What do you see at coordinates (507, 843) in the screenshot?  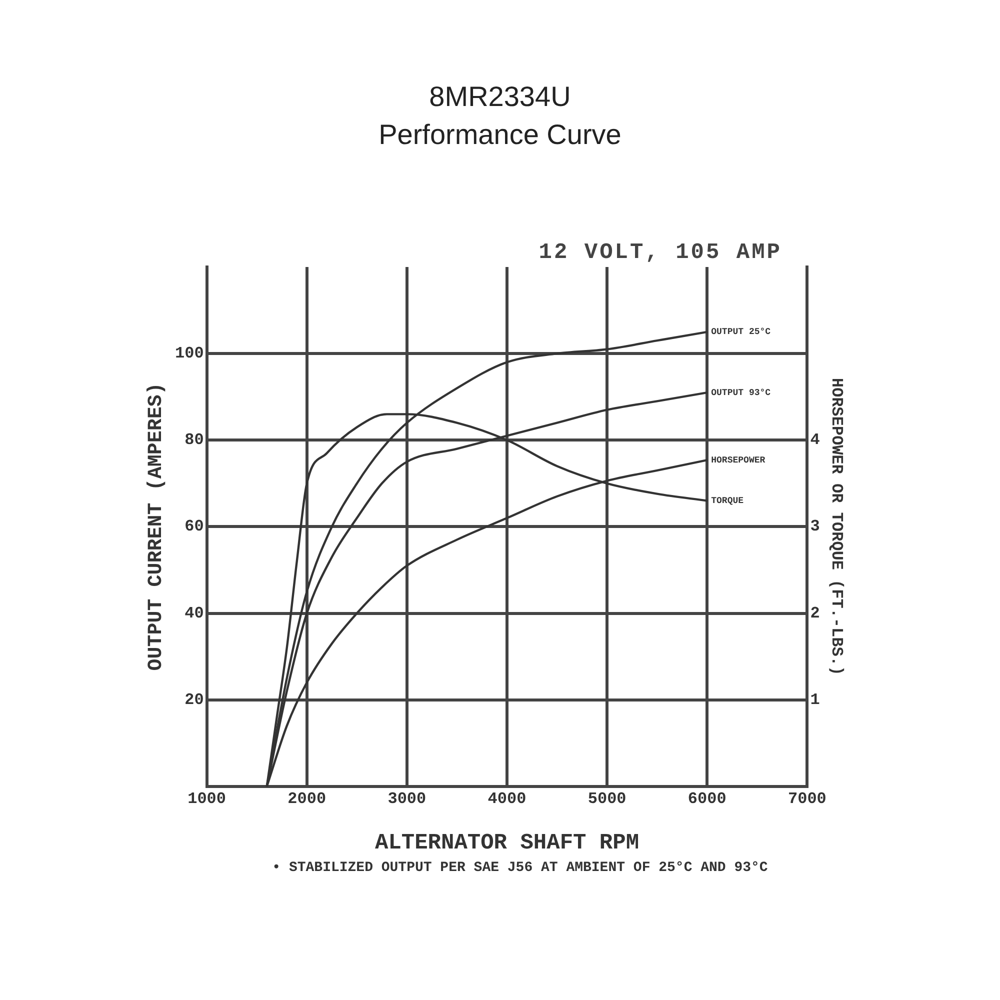 I see `x-axis-title: ALTERNATOR SHAFT RPM` at bounding box center [507, 843].